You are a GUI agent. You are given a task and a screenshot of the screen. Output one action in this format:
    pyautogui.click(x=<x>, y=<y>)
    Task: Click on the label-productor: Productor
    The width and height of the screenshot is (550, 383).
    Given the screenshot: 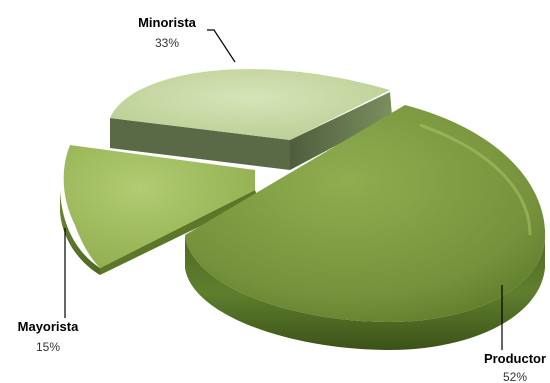 What is the action you would take?
    pyautogui.click(x=515, y=358)
    